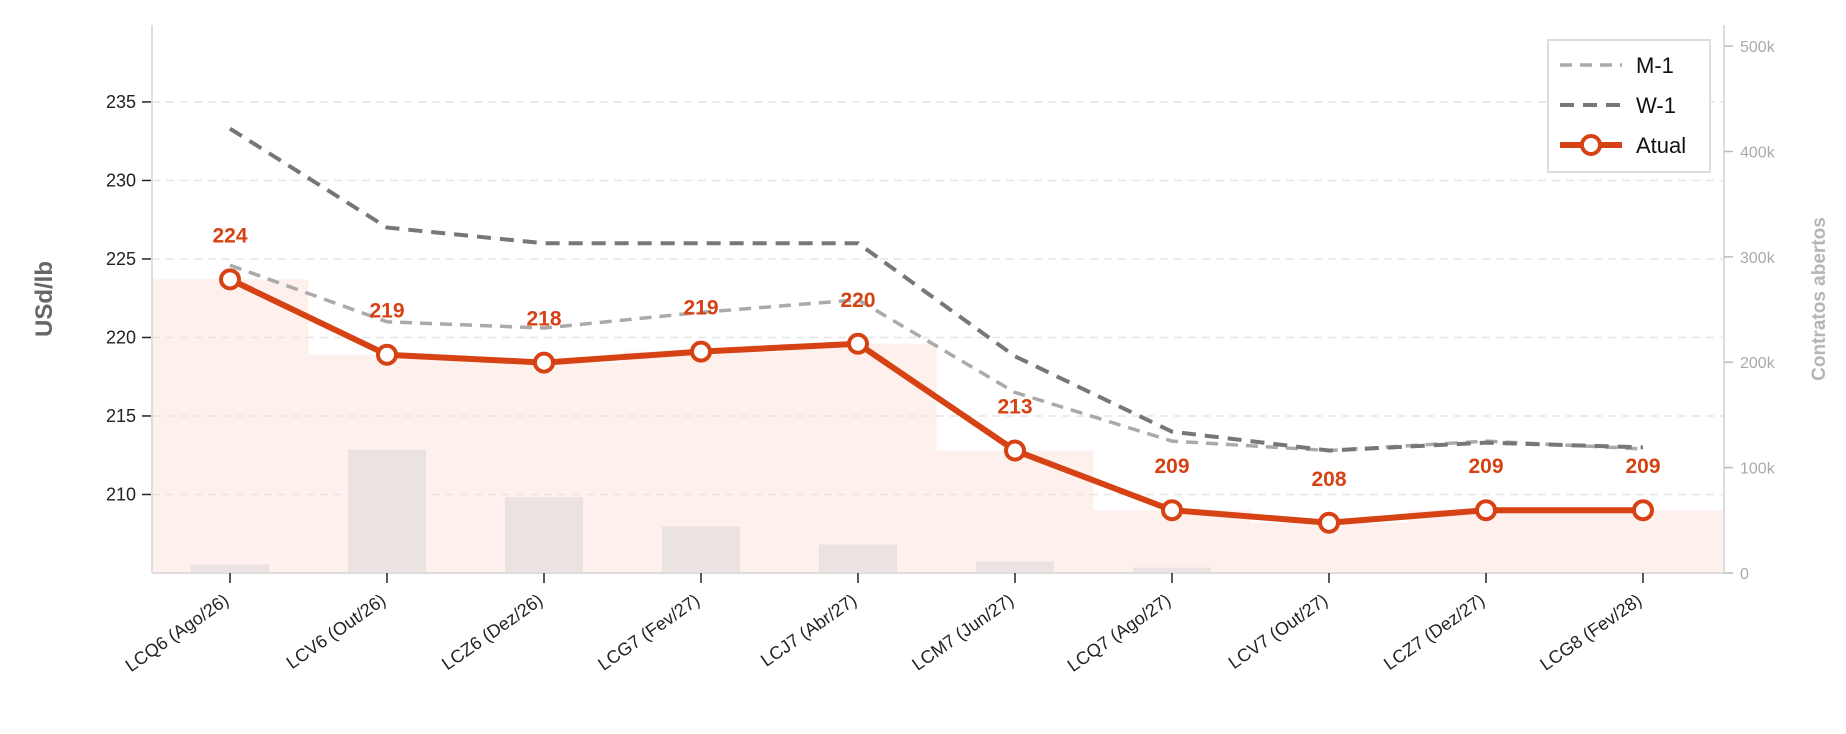 This screenshot has height=734, width=1846. Describe the element at coordinates (121, 102) in the screenshot. I see `y-tick-label-235: 235` at that location.